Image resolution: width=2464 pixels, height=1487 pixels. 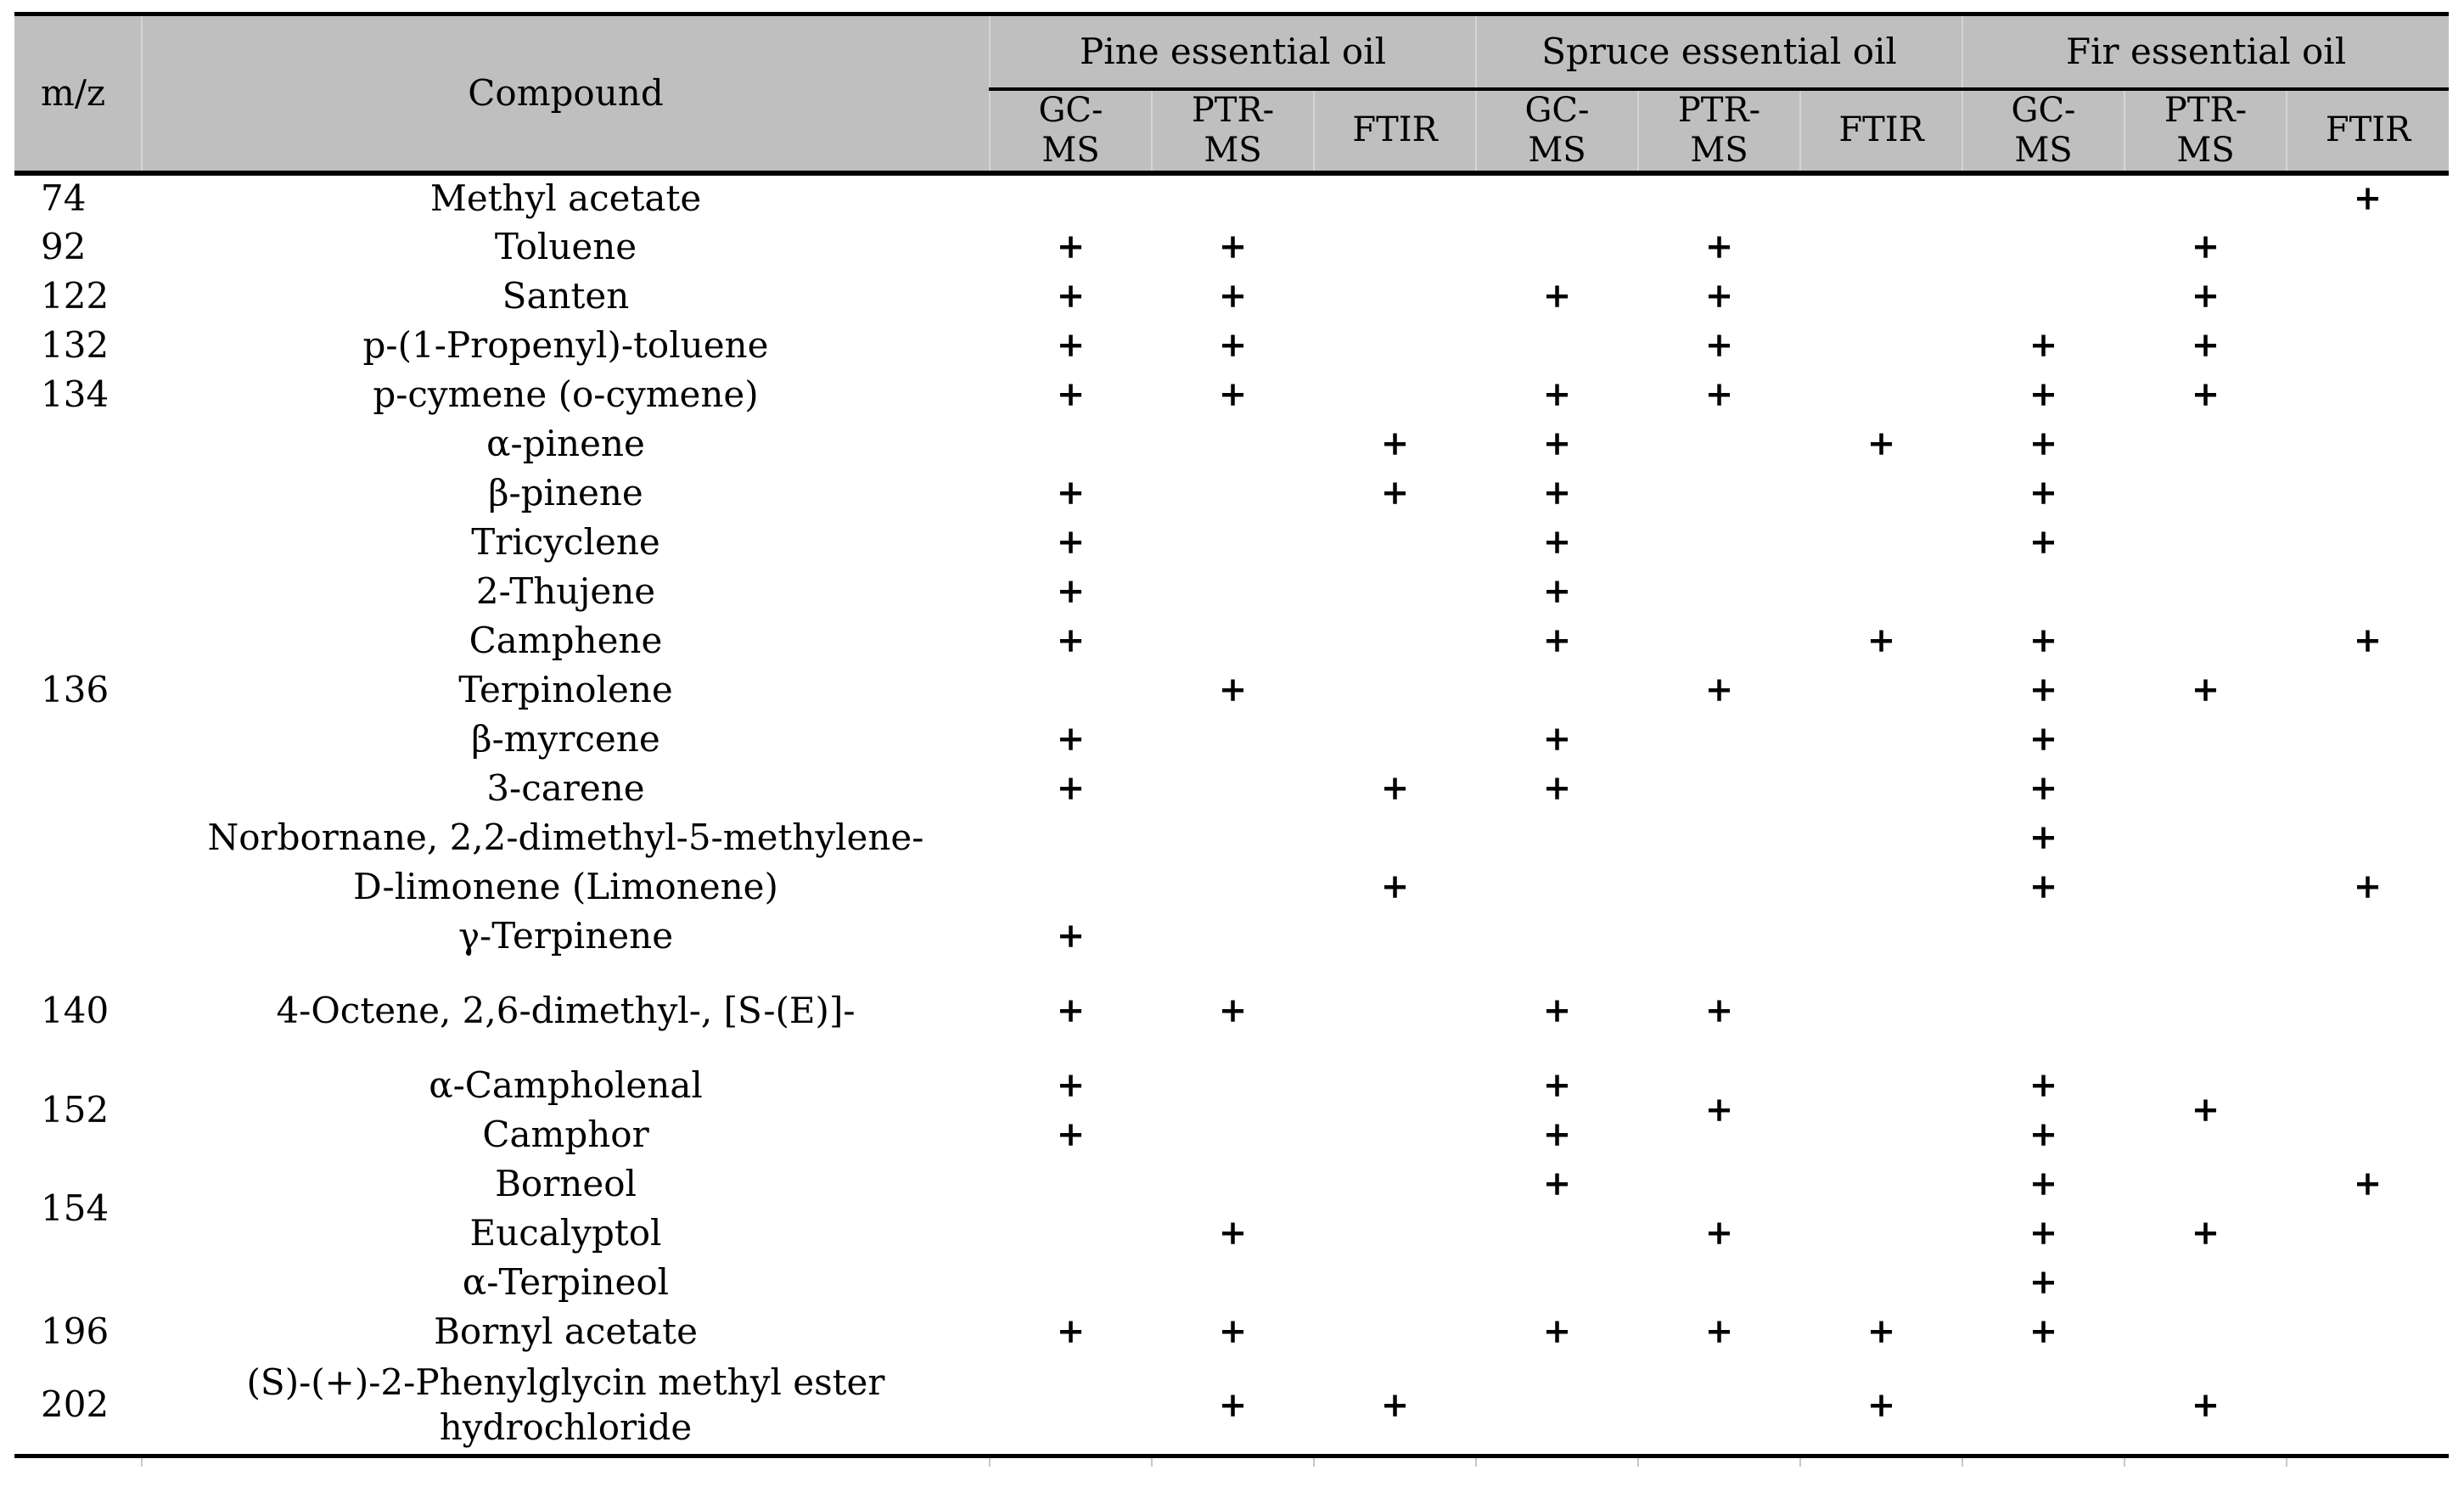 I want to click on compound-cell: β-myrcene, so click(x=565, y=739).